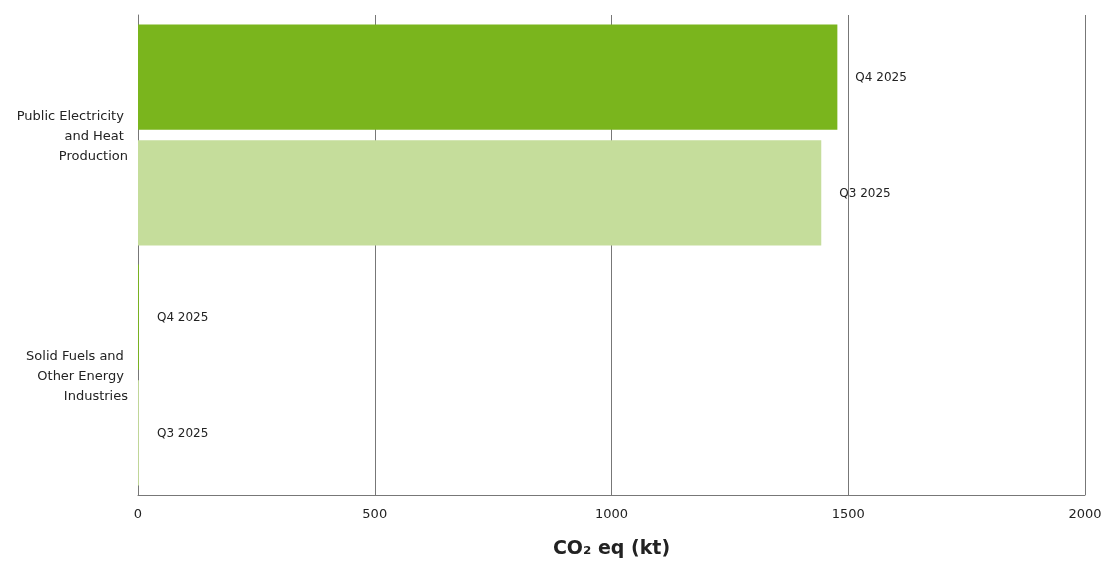  What do you see at coordinates (182, 317) in the screenshot?
I see `text: Q4 2025` at bounding box center [182, 317].